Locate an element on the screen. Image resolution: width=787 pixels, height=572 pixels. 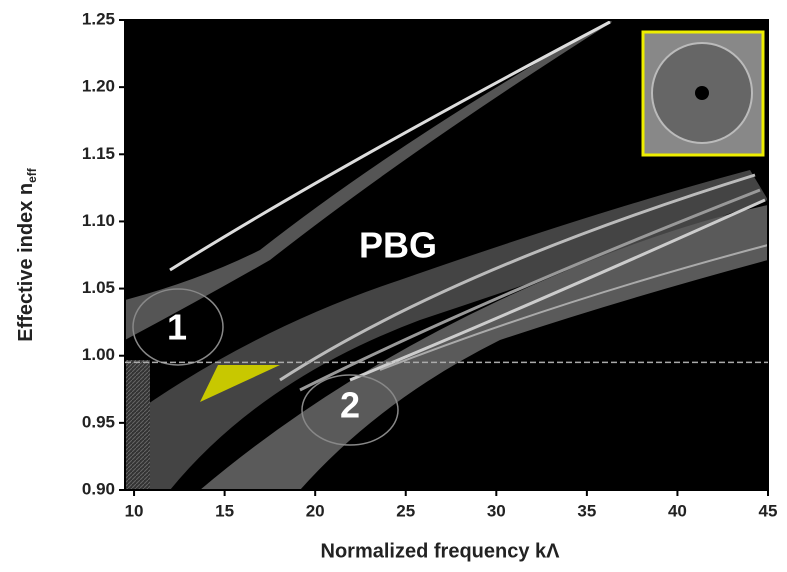
y-tick-label: 0.95 is located at coordinates (98, 421).